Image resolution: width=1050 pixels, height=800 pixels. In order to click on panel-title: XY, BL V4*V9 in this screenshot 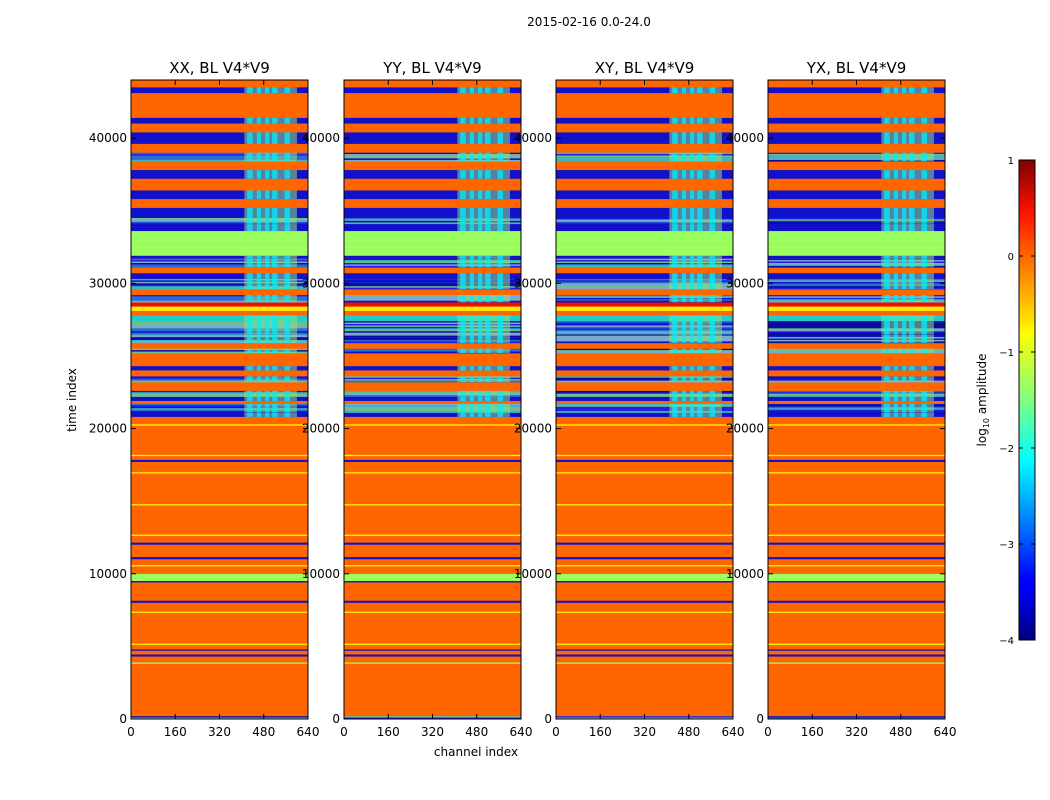, I will do `click(645, 68)`.